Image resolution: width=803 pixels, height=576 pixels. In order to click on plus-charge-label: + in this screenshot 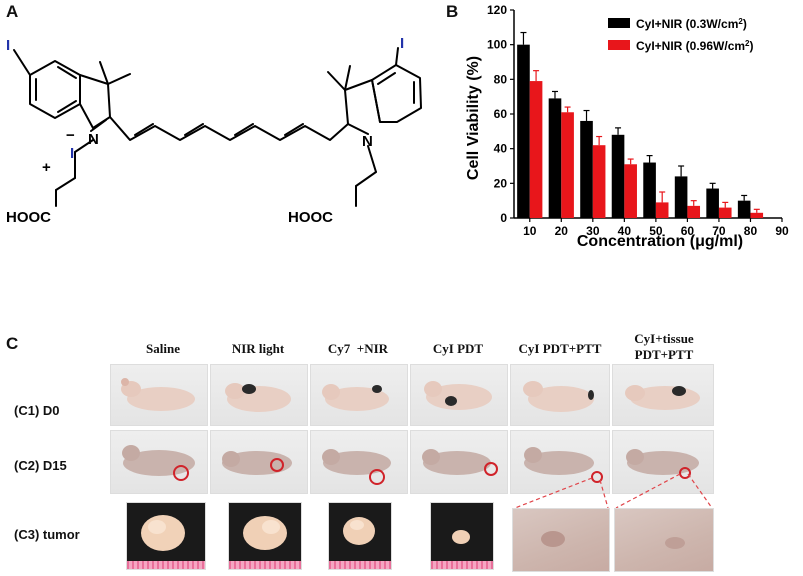, I will do `click(46, 167)`.